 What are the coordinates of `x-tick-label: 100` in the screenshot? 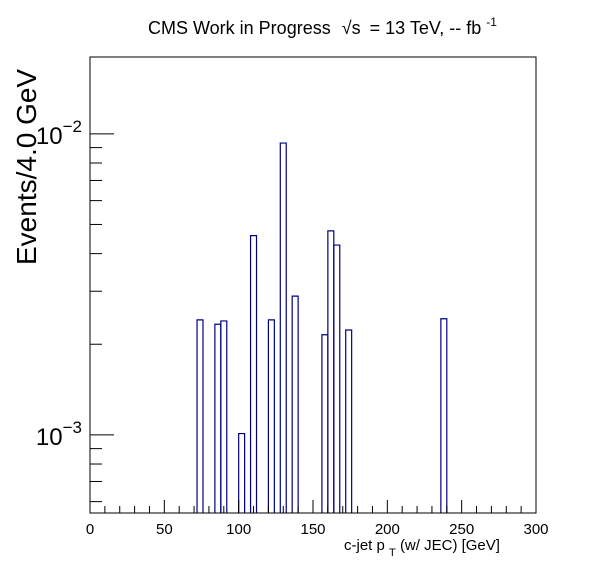 It's located at (238, 529).